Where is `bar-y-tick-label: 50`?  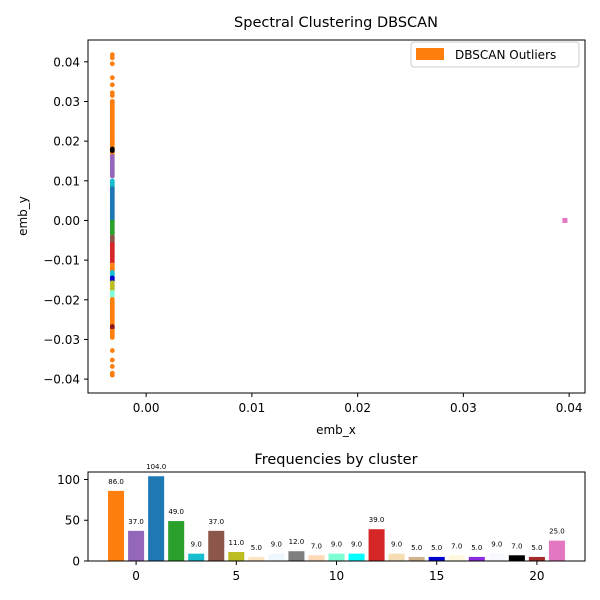
bar-y-tick-label: 50 is located at coordinates (72, 521).